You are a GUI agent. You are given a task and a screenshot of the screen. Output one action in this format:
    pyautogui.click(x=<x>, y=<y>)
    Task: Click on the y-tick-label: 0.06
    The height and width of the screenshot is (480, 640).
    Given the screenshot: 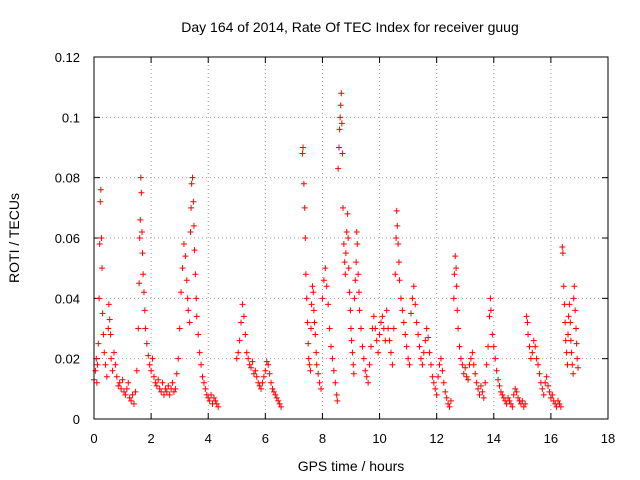 What is the action you would take?
    pyautogui.click(x=67, y=238)
    